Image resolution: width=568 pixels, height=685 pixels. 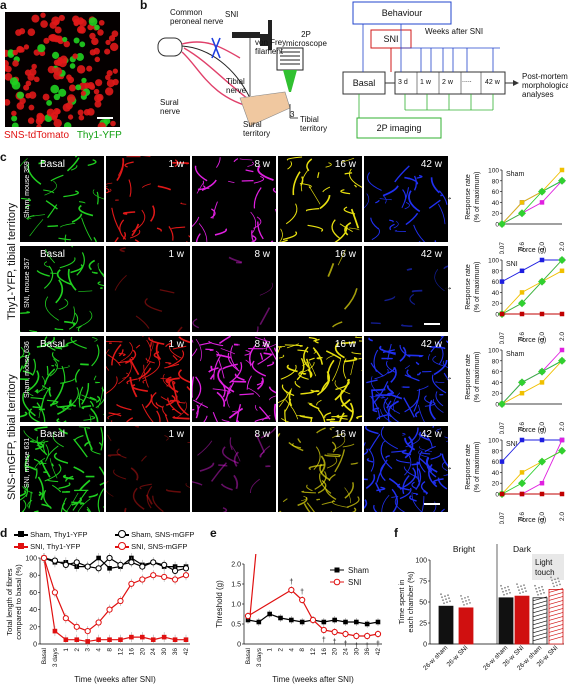 I want to click on hatch-line, so click(x=540, y=611).